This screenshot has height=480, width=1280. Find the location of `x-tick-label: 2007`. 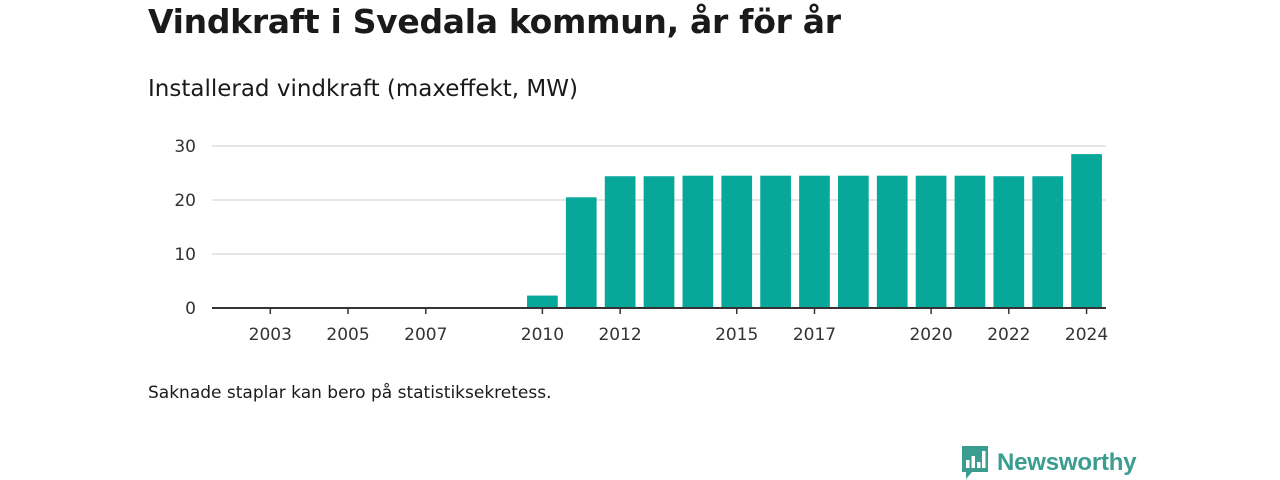

x-tick-label: 2007 is located at coordinates (425, 335).